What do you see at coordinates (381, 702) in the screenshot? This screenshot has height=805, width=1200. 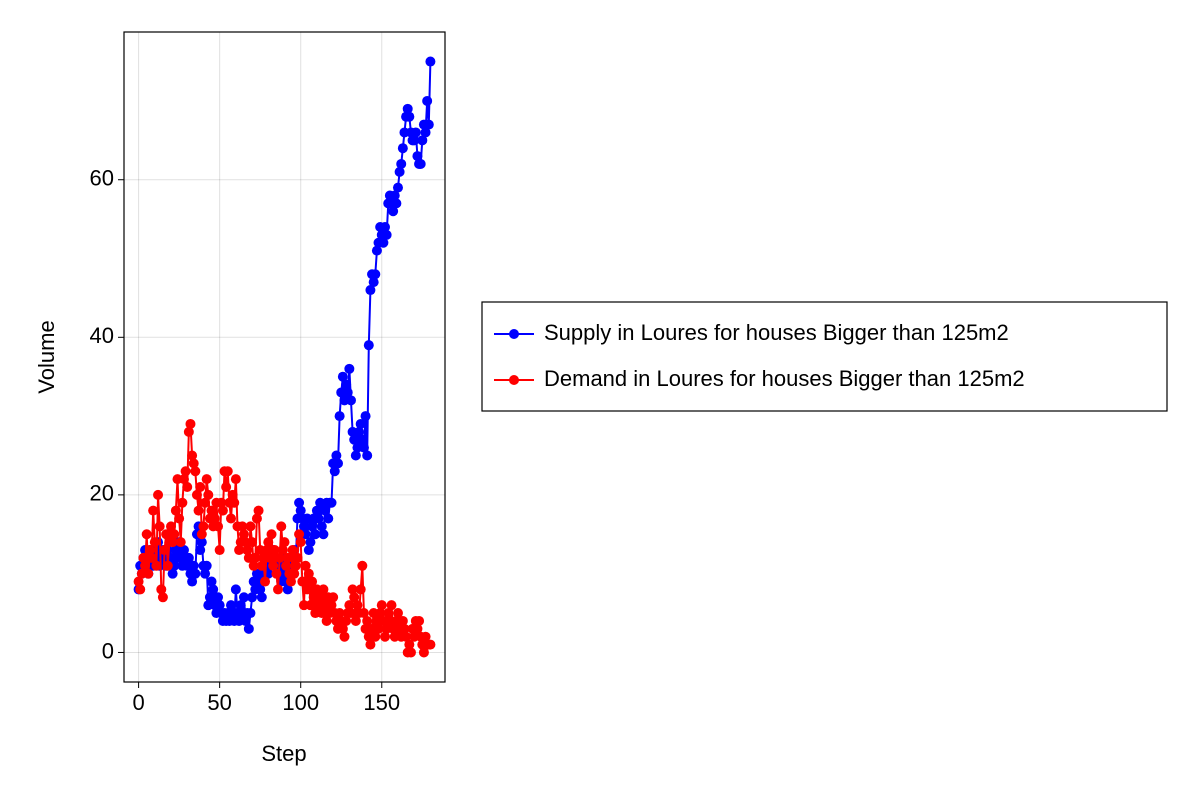 I see `x-tick-label: 150` at bounding box center [381, 702].